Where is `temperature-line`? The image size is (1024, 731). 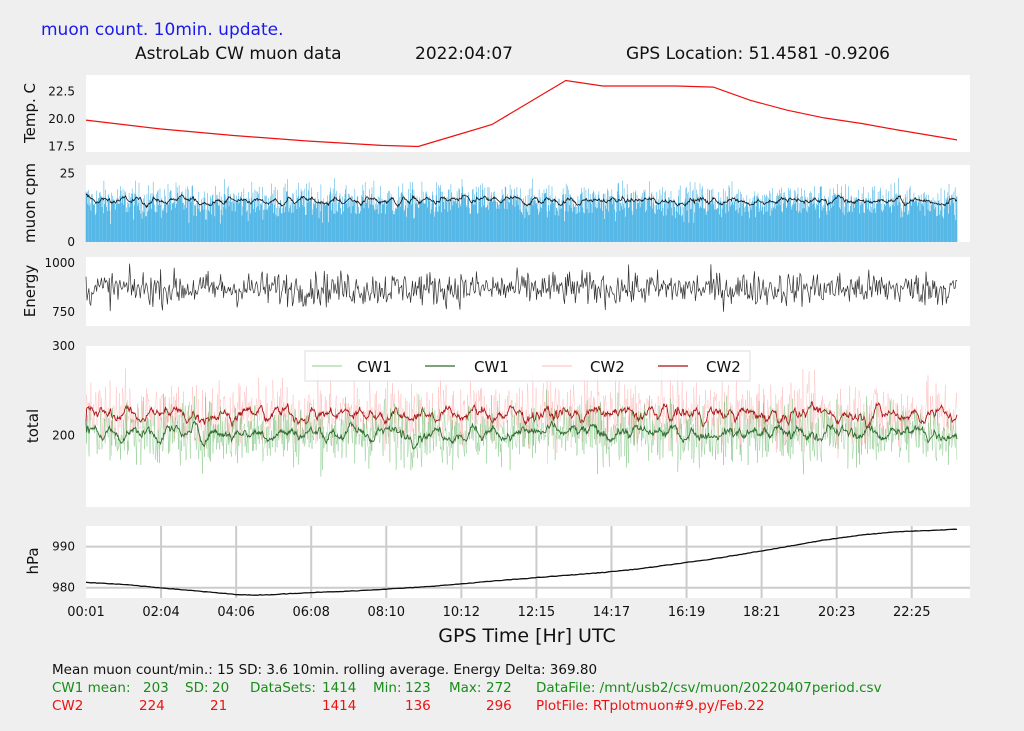
temperature-line is located at coordinates (521, 113).